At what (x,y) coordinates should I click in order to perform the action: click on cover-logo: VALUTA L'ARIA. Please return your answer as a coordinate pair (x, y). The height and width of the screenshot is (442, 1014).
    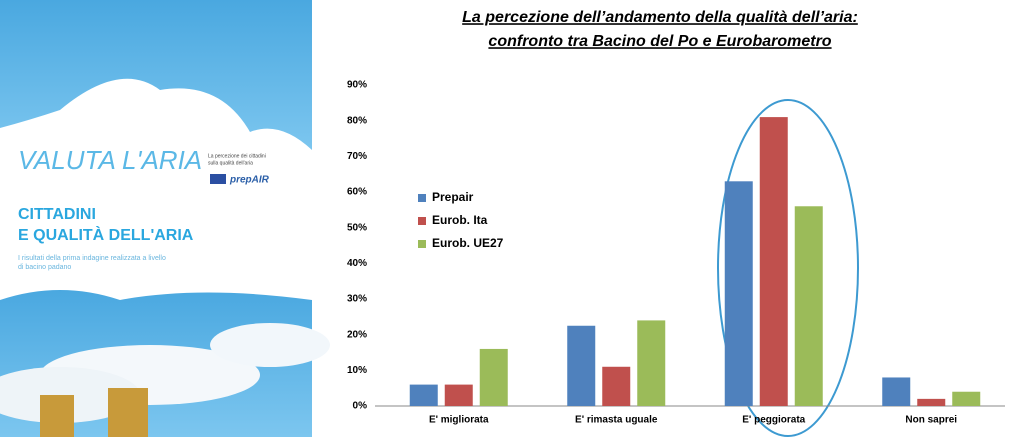
    Looking at the image, I should click on (110, 160).